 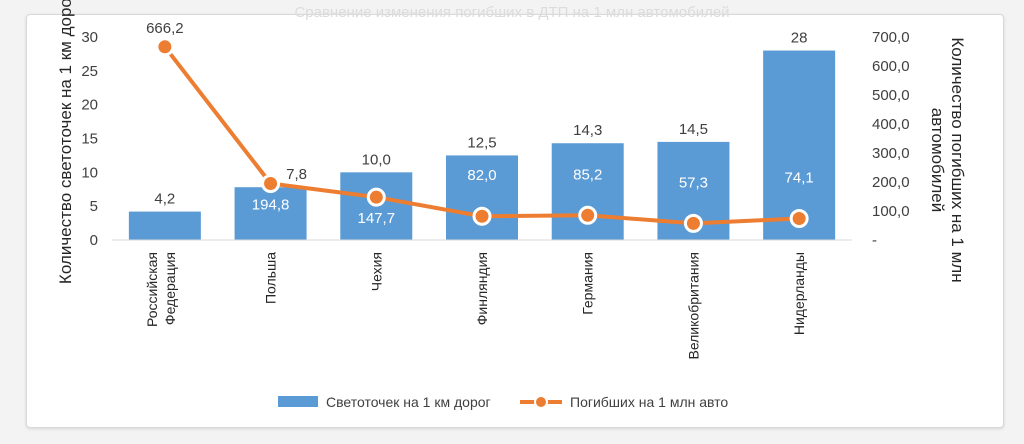 What do you see at coordinates (161, 289) in the screenshot?
I see `category-label: Российская Федерация` at bounding box center [161, 289].